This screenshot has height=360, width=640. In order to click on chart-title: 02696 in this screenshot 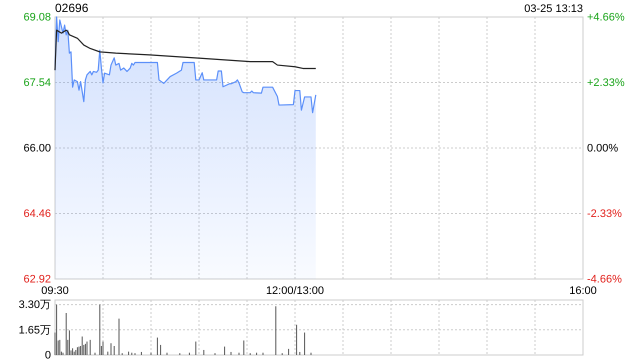, I will do `click(72, 8)`.